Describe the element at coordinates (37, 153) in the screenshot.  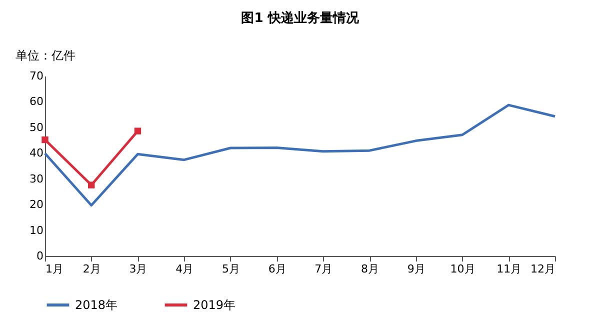
I see `y-tick-label: 40` at that location.